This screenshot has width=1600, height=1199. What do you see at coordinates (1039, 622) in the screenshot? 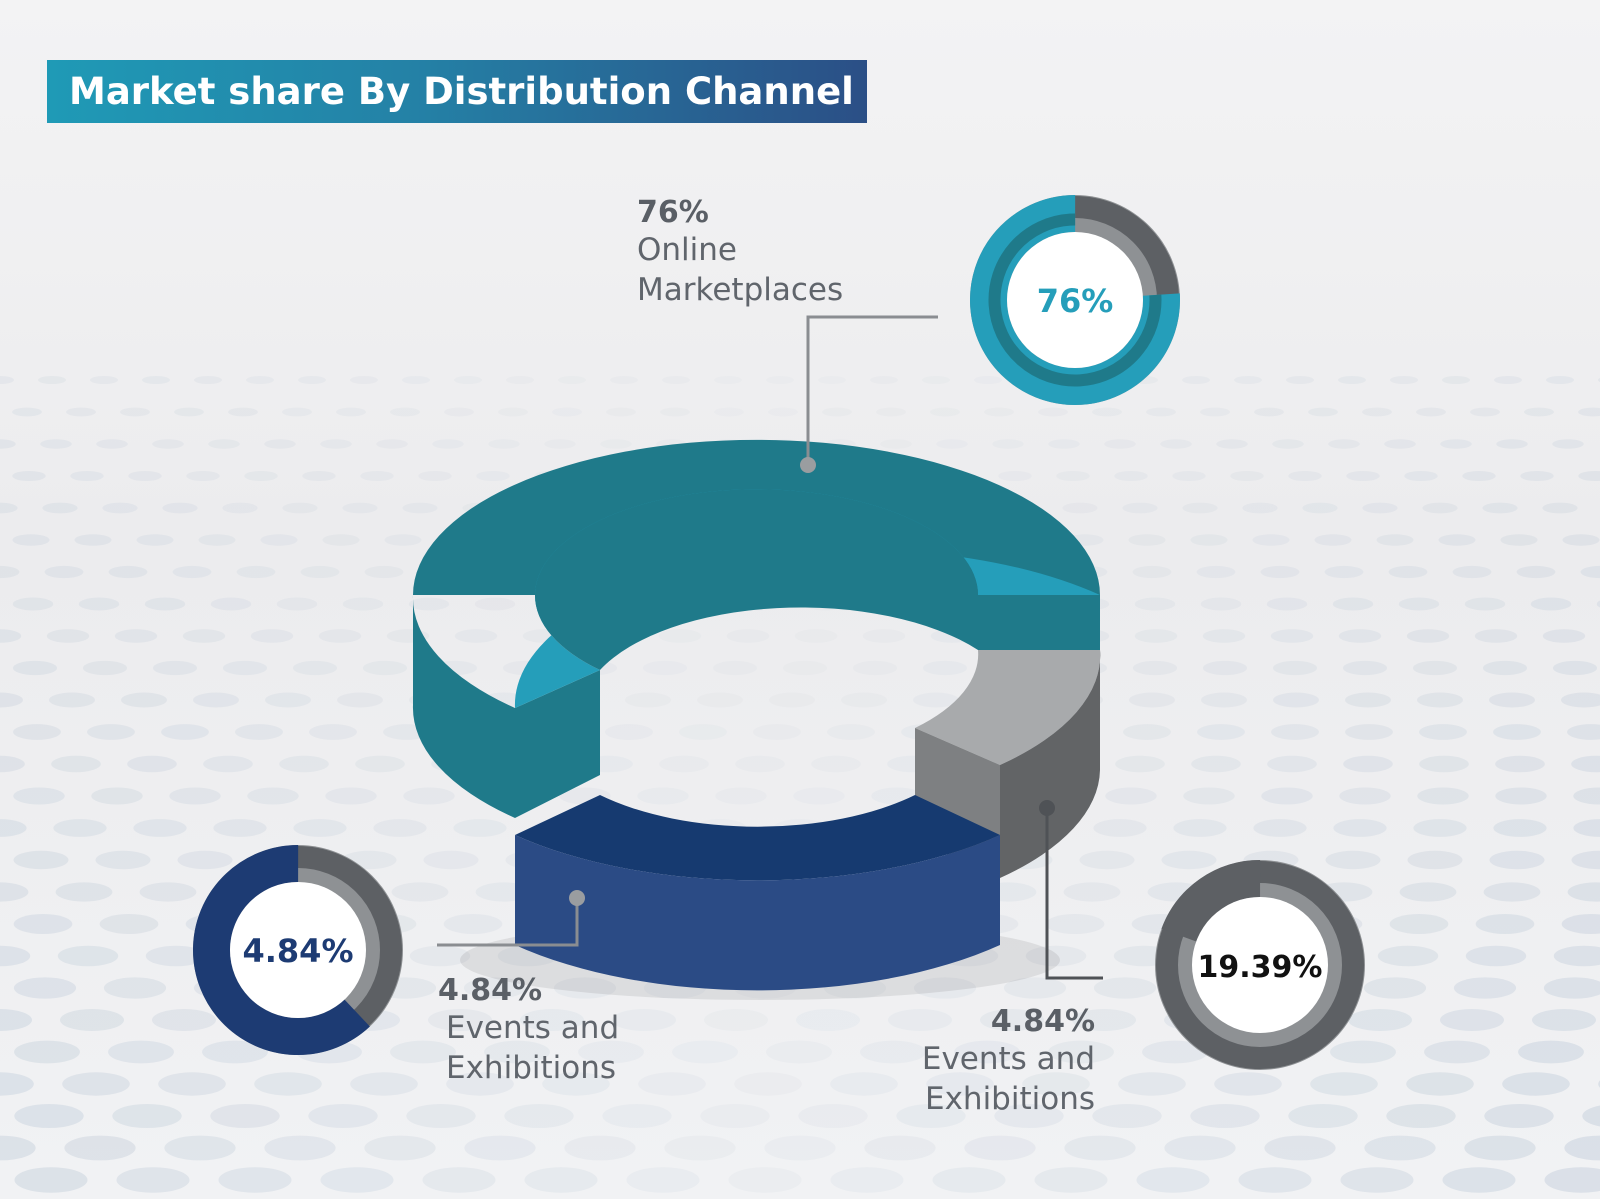
I see `slice-online-right-step` at bounding box center [1039, 622].